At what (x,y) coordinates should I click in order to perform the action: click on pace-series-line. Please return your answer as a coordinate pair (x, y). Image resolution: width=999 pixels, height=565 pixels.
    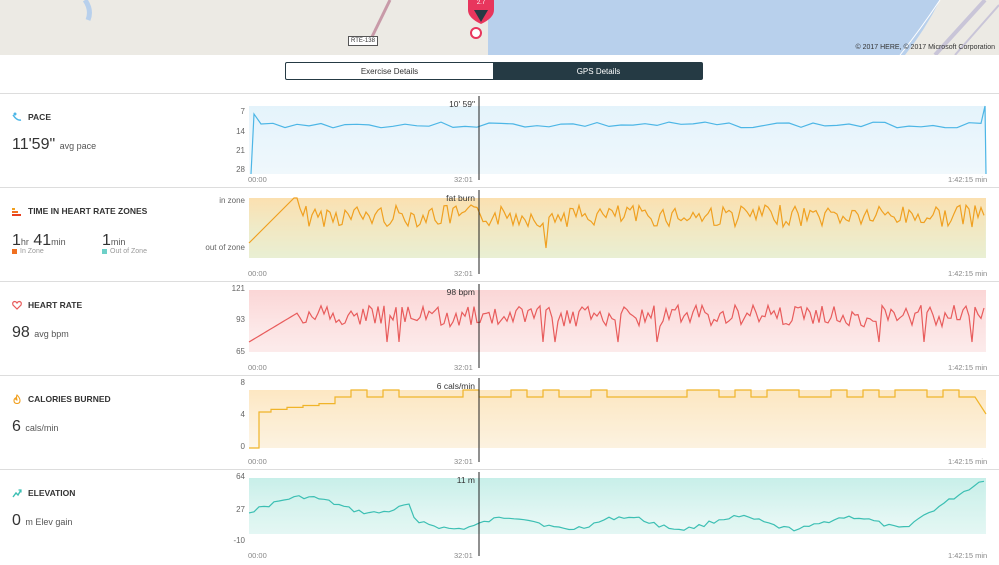
    Looking at the image, I should click on (618, 140).